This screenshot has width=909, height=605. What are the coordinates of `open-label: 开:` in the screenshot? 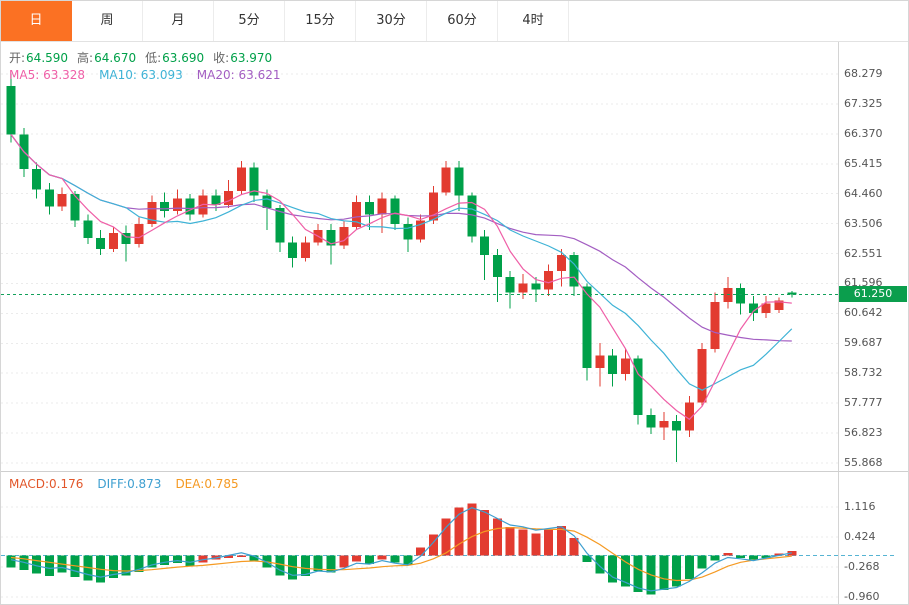 It's located at (17, 58).